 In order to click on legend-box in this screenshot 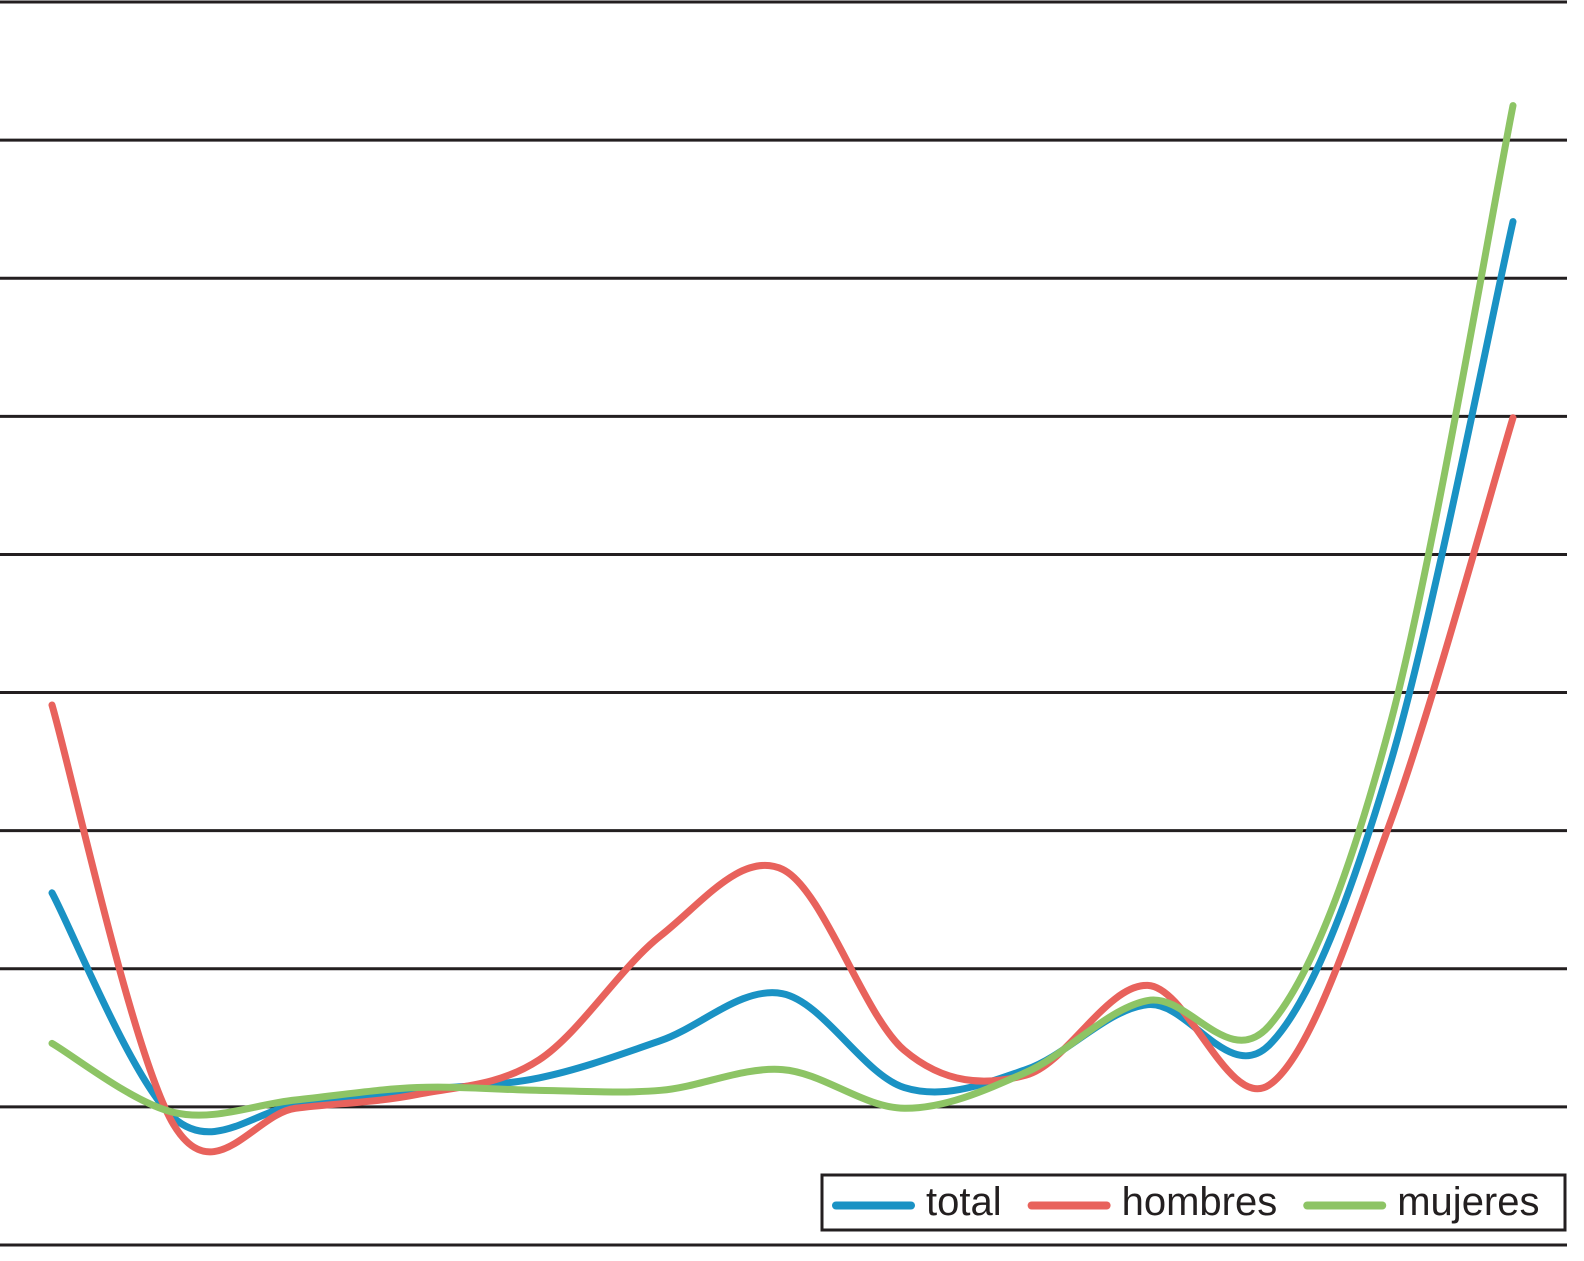, I will do `click(1193, 1202)`.